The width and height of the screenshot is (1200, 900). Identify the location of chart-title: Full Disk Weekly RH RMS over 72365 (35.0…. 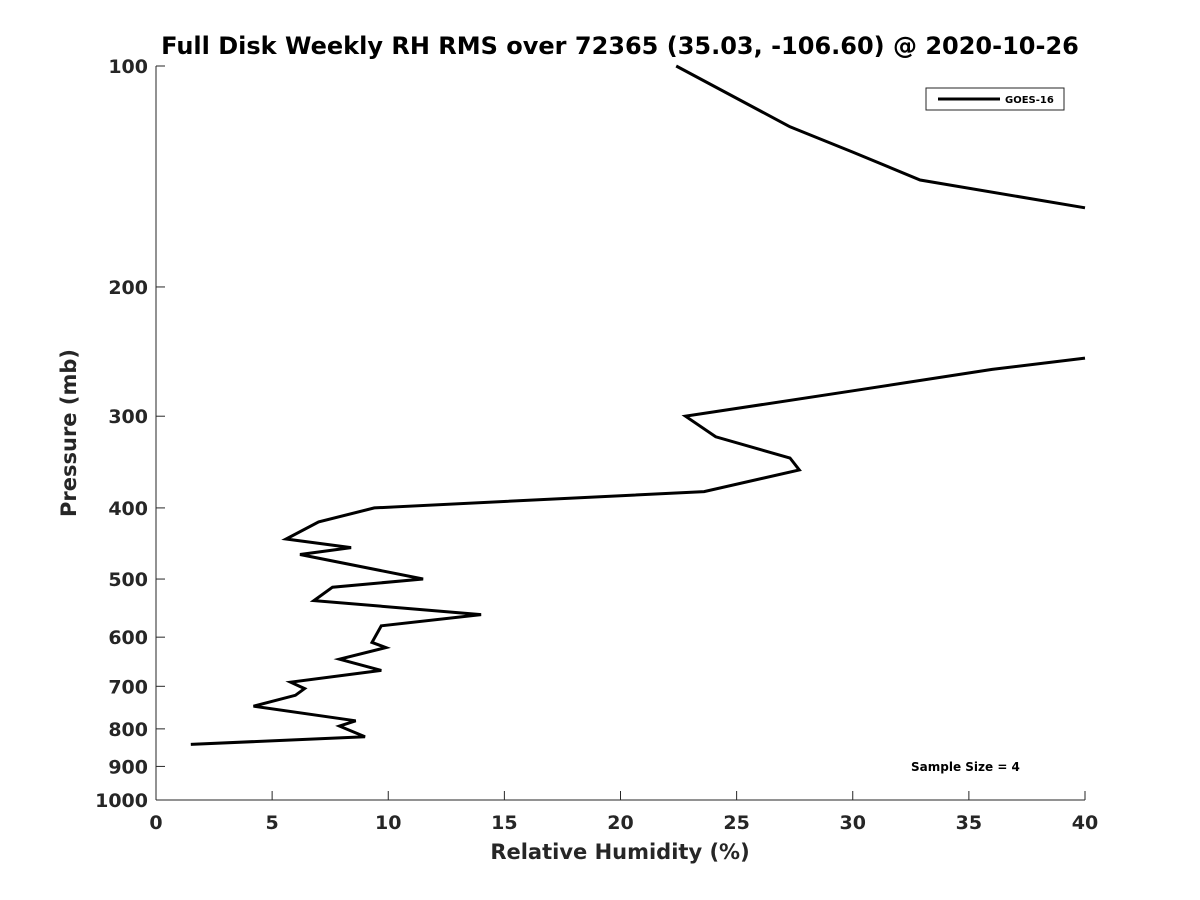
(620, 46).